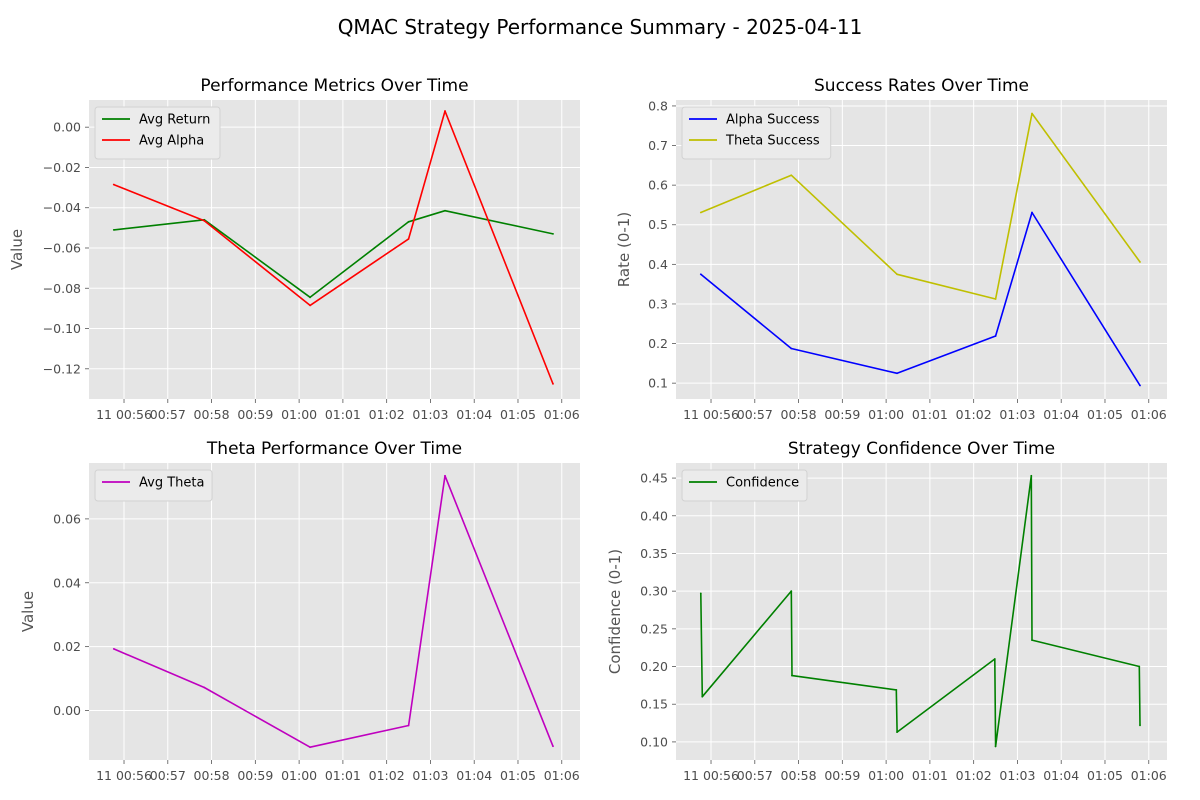  What do you see at coordinates (920, 206) in the screenshot?
I see `series-line-theta-success` at bounding box center [920, 206].